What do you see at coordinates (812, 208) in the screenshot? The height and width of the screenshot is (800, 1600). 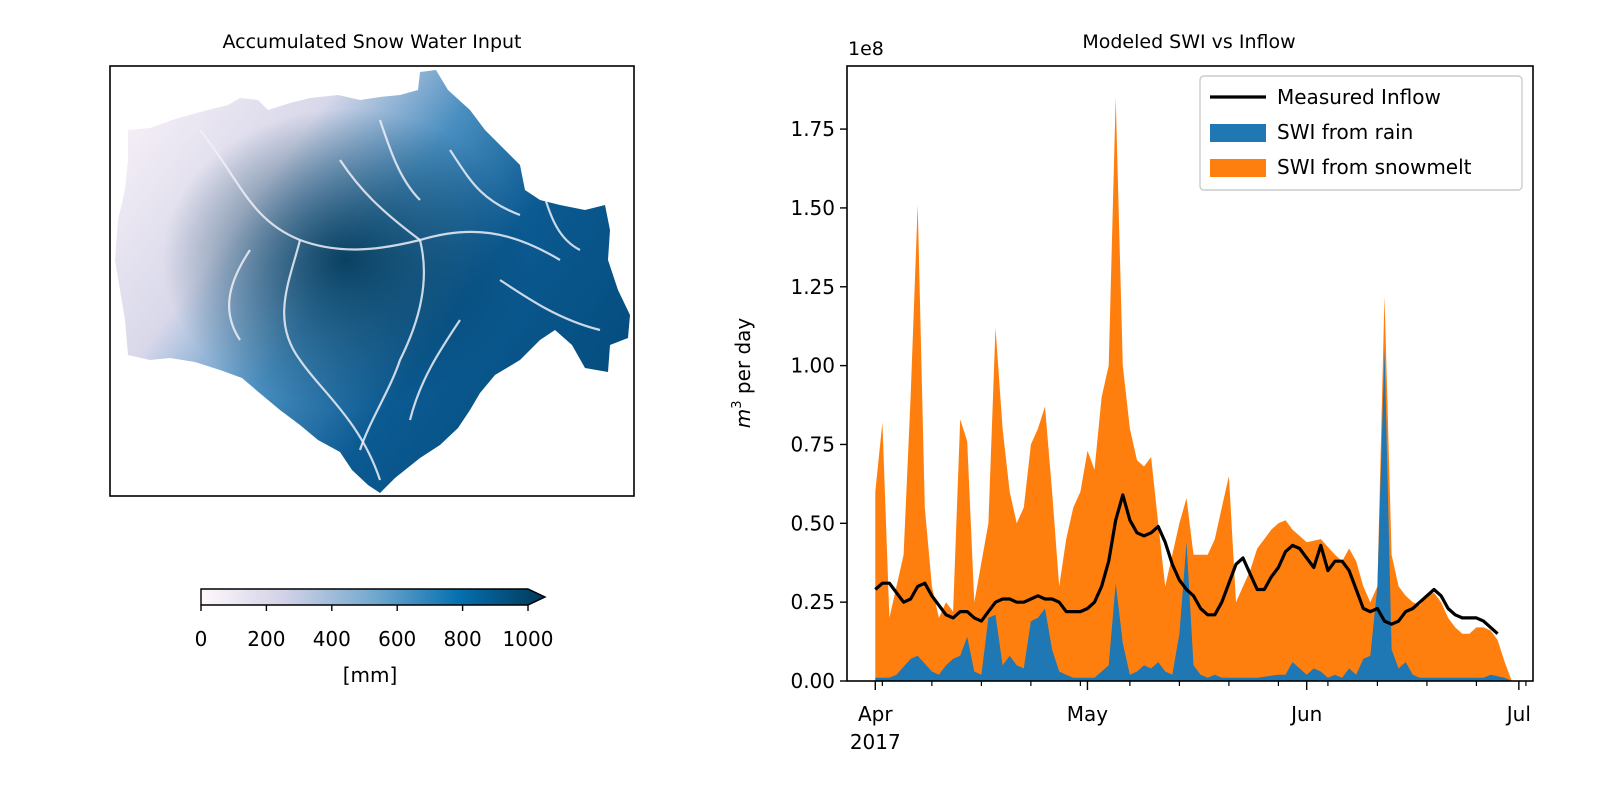 I see `y-tick-label: 1.50` at bounding box center [812, 208].